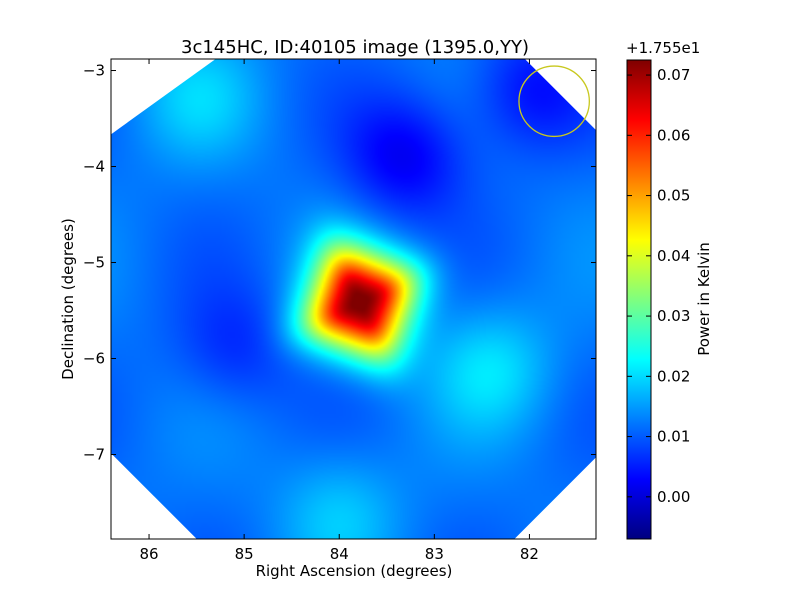  What do you see at coordinates (554, 101) in the screenshot?
I see `beam-circle` at bounding box center [554, 101].